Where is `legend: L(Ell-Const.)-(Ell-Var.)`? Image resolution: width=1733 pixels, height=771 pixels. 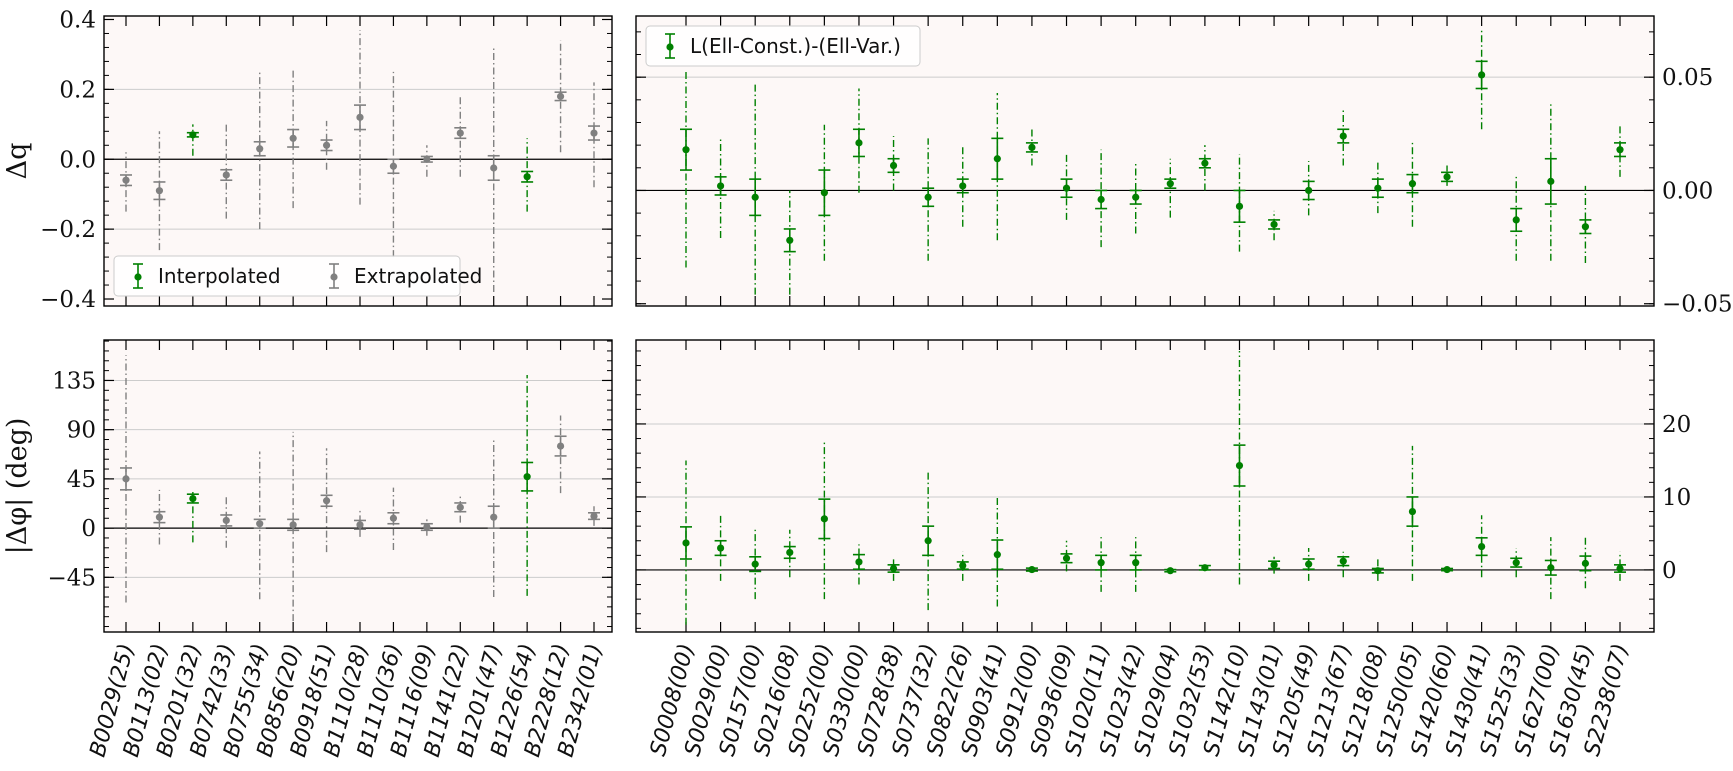 legend: L(Ell-Const.)-(Ell-Var.) is located at coordinates (783, 46).